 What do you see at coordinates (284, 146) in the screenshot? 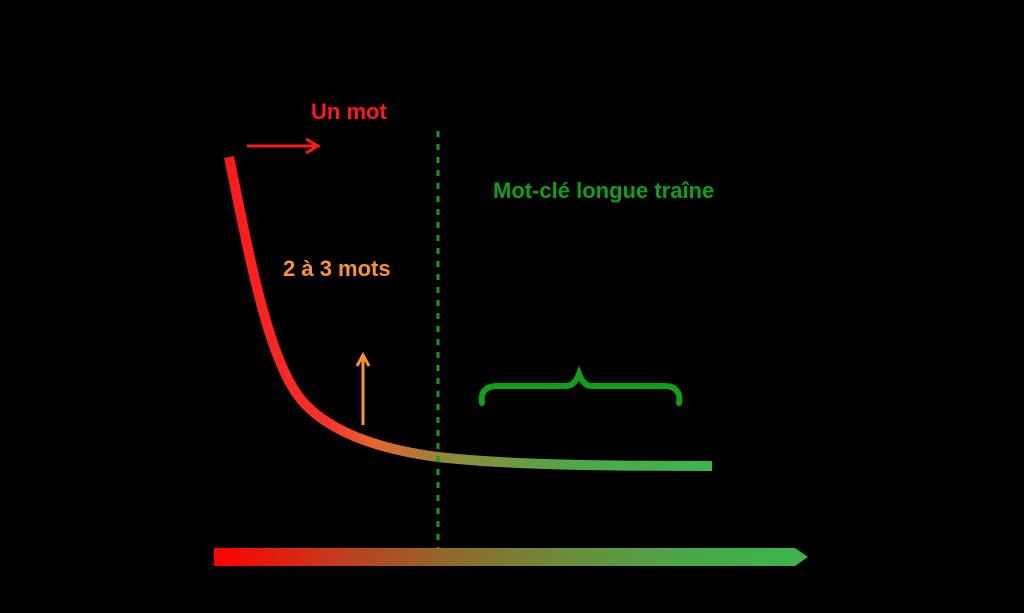
I see `arrow-right-icon` at bounding box center [284, 146].